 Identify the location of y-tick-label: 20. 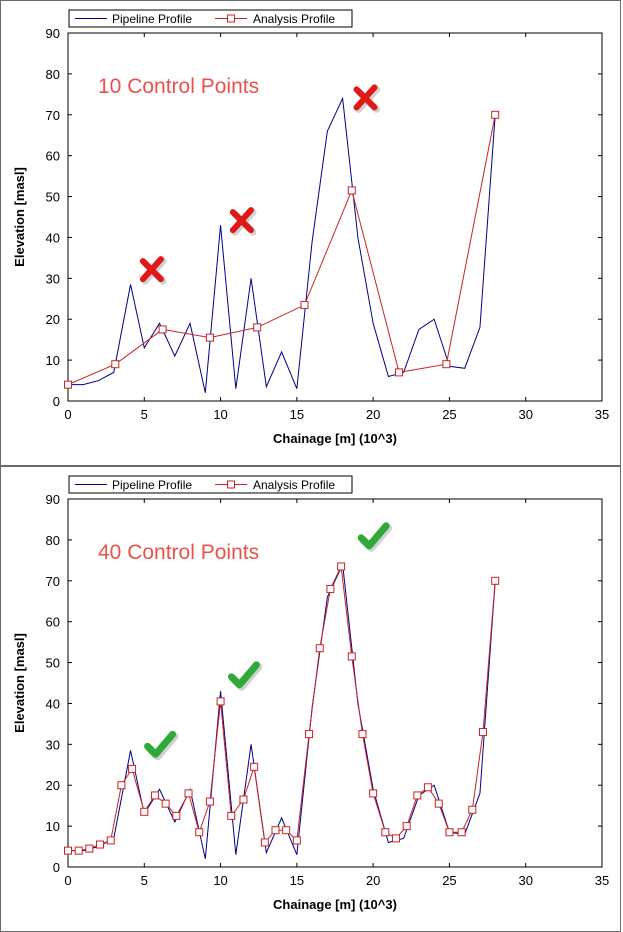
(53, 319).